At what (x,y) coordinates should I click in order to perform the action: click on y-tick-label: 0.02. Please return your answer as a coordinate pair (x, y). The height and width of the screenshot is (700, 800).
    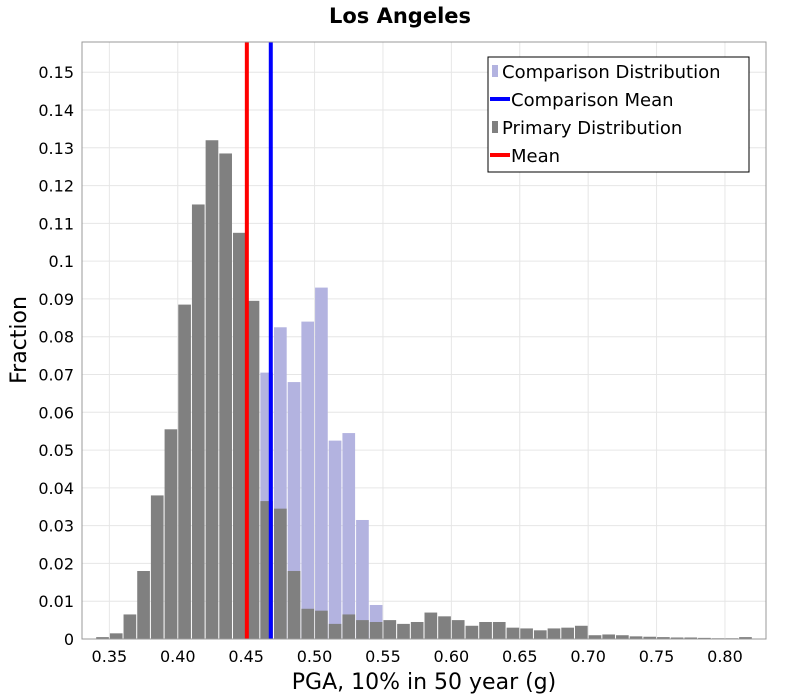
    Looking at the image, I should click on (56, 563).